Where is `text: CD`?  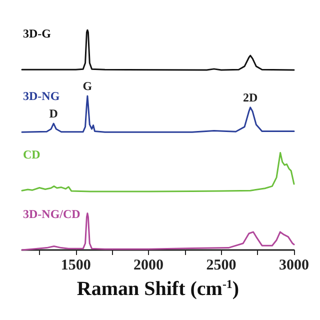
text: CD is located at coordinates (32, 155).